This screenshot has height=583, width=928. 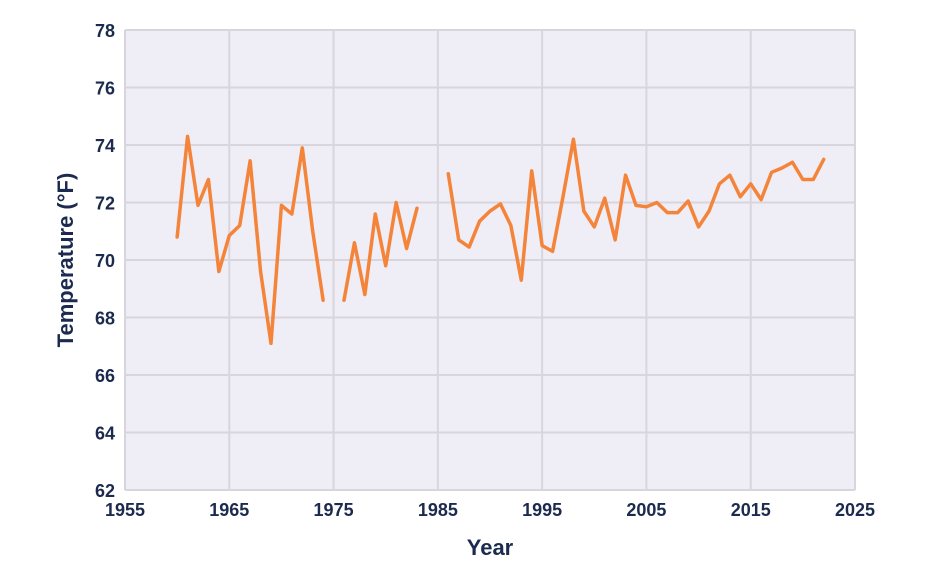 I want to click on y-axis-label: Temperature (°F), so click(x=65, y=260).